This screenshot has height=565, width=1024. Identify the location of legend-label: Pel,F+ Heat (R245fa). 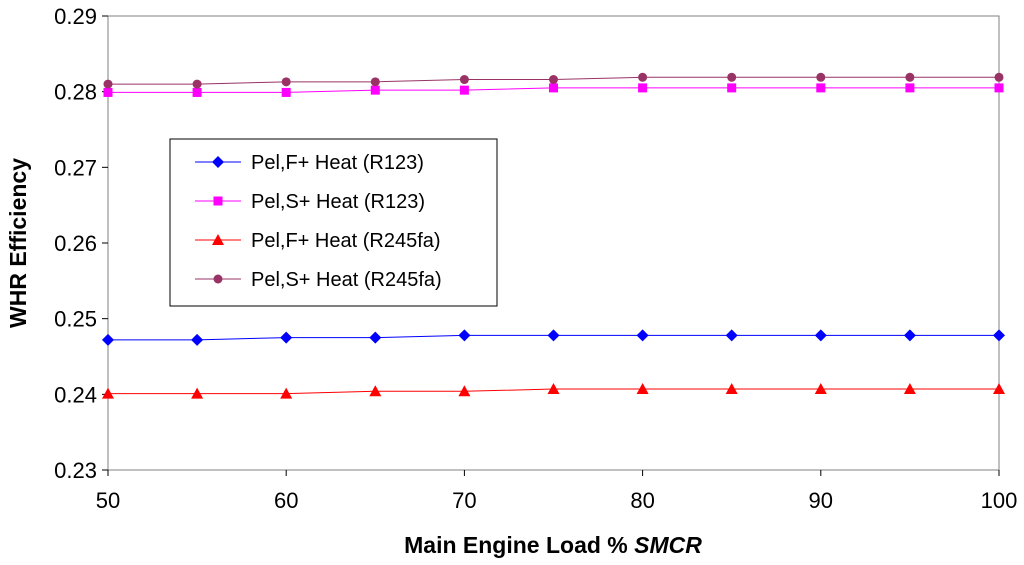
(346, 241).